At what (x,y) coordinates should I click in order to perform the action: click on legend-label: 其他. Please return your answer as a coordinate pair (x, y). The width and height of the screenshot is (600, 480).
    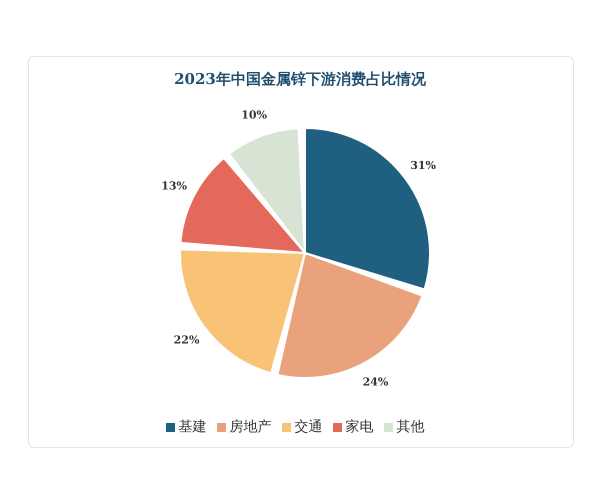
    Looking at the image, I should click on (410, 427).